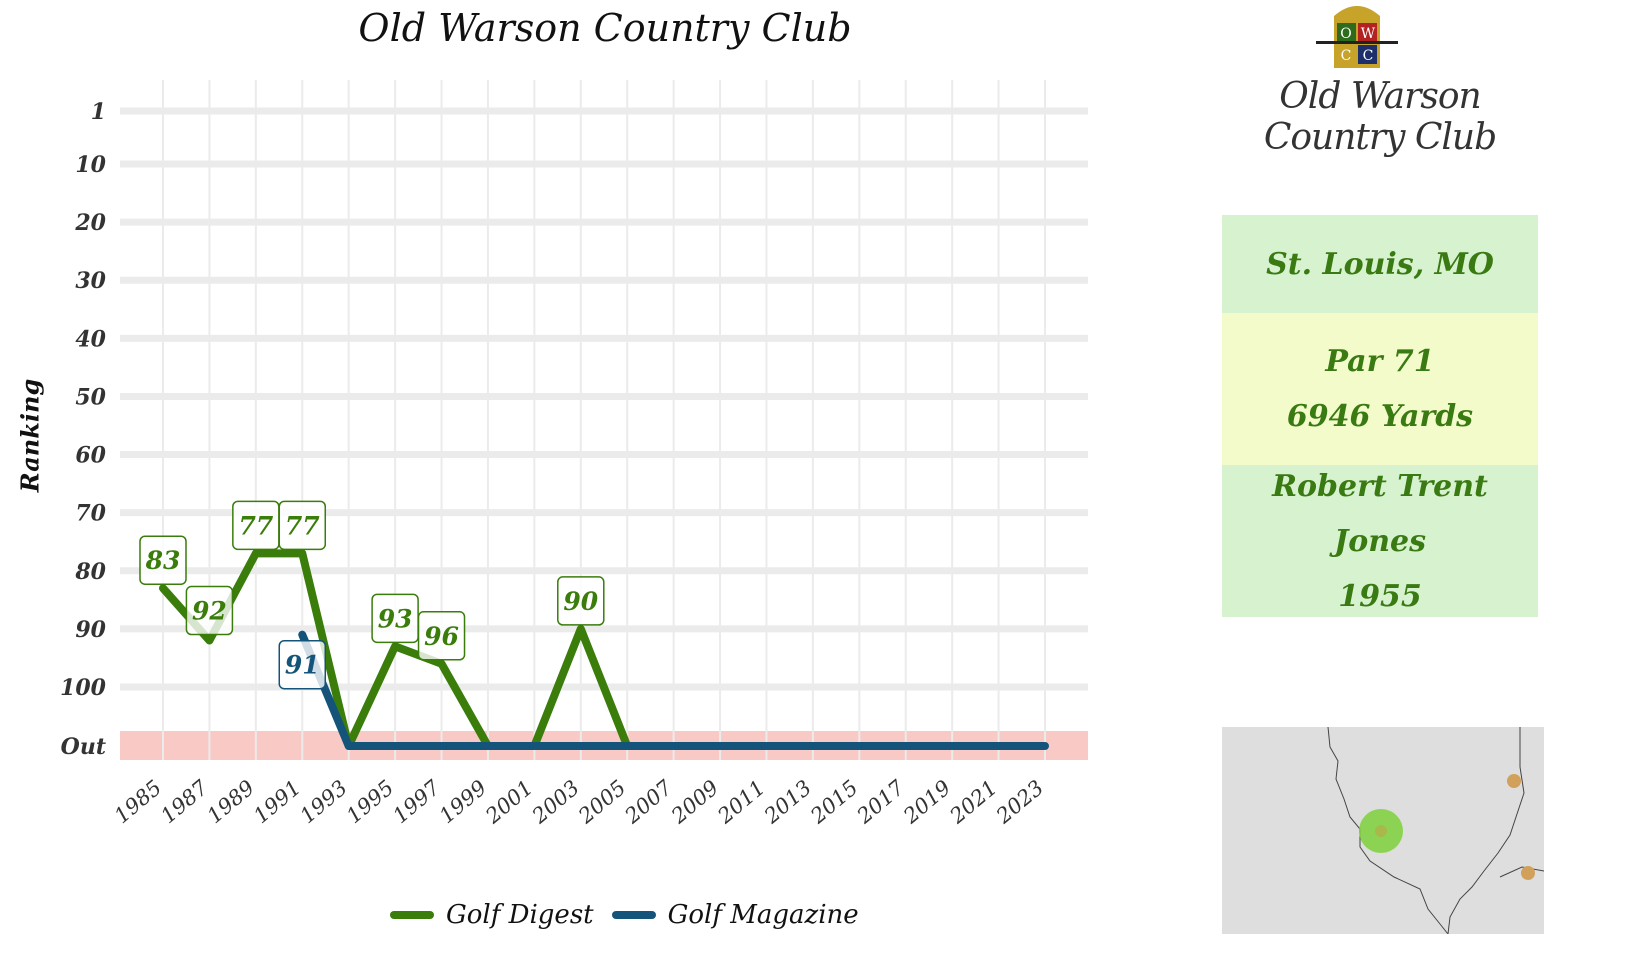  Describe the element at coordinates (1019, 801) in the screenshot. I see `x-tick-label: 2023` at that location.